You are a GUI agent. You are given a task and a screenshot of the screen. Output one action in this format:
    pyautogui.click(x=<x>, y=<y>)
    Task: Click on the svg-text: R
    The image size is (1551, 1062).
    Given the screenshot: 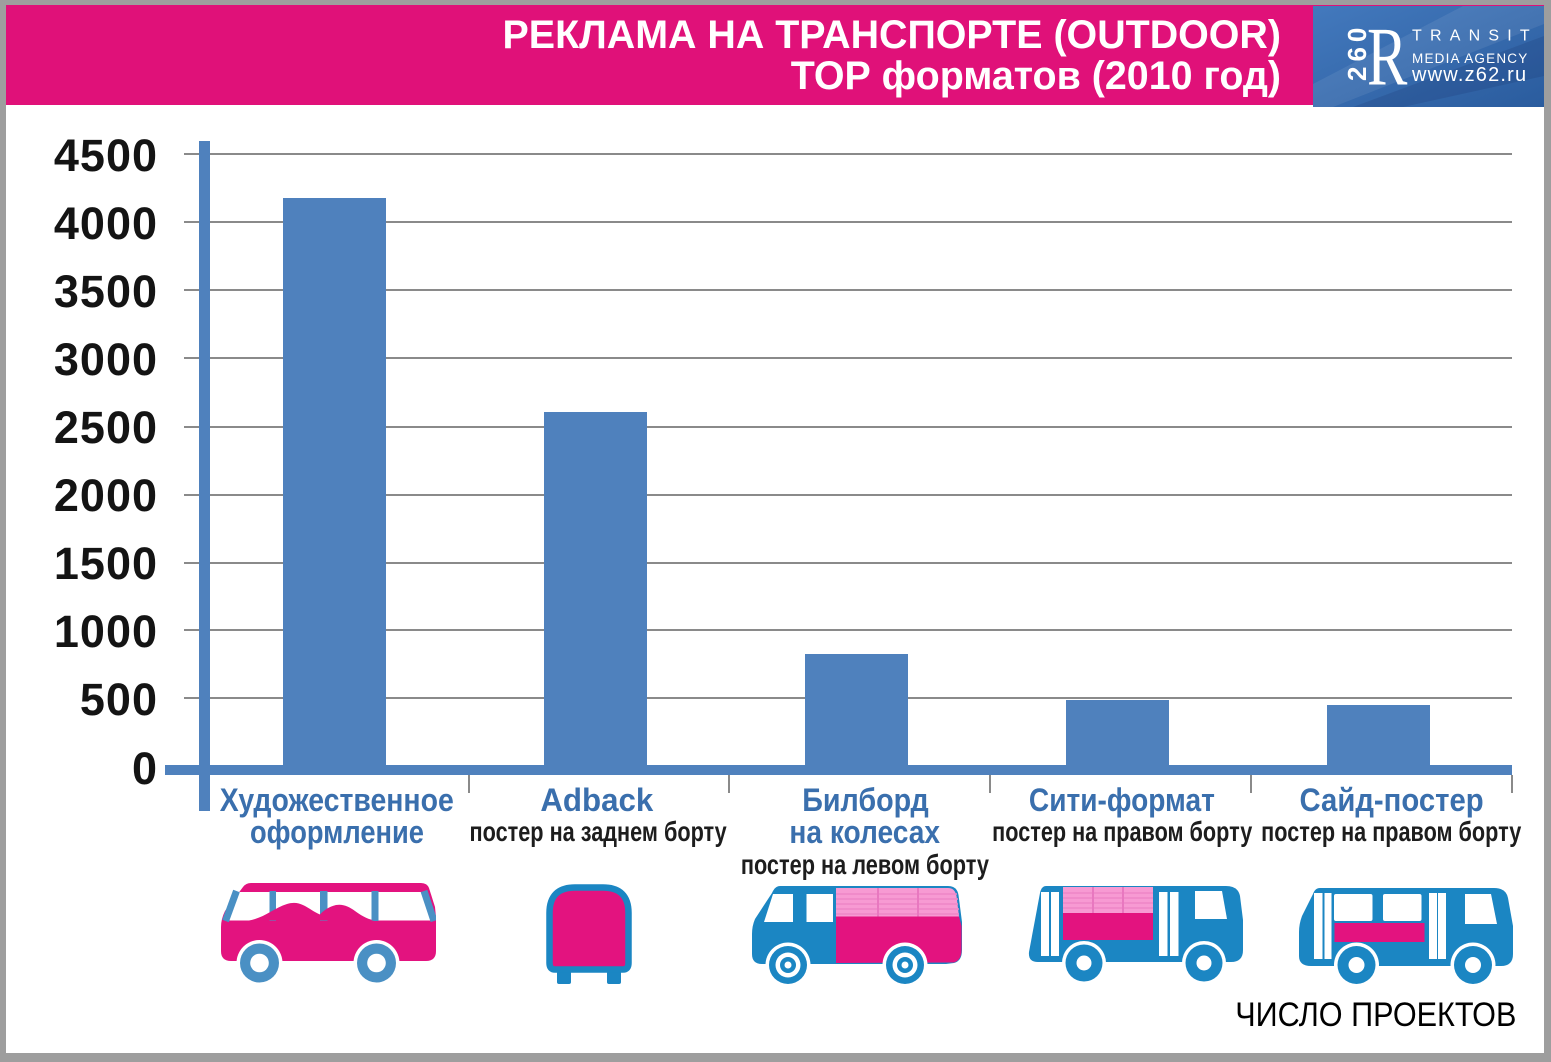 What is the action you would take?
    pyautogui.click(x=1387, y=56)
    